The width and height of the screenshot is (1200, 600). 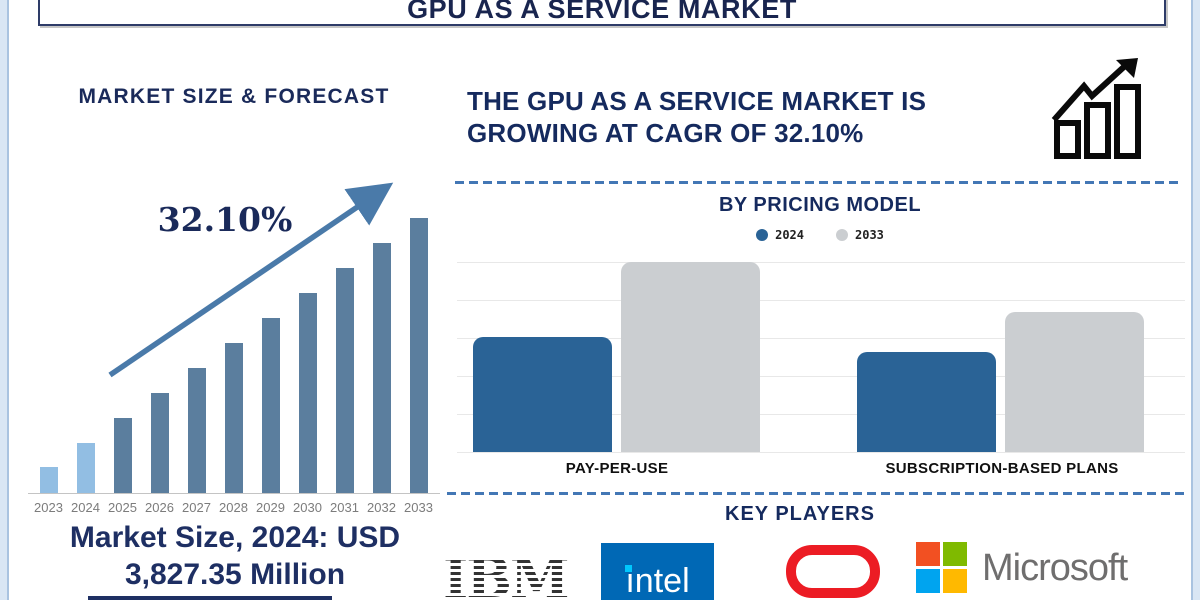 What do you see at coordinates (820, 205) in the screenshot?
I see `pricing-chart-title: BY PRICING MODEL` at bounding box center [820, 205].